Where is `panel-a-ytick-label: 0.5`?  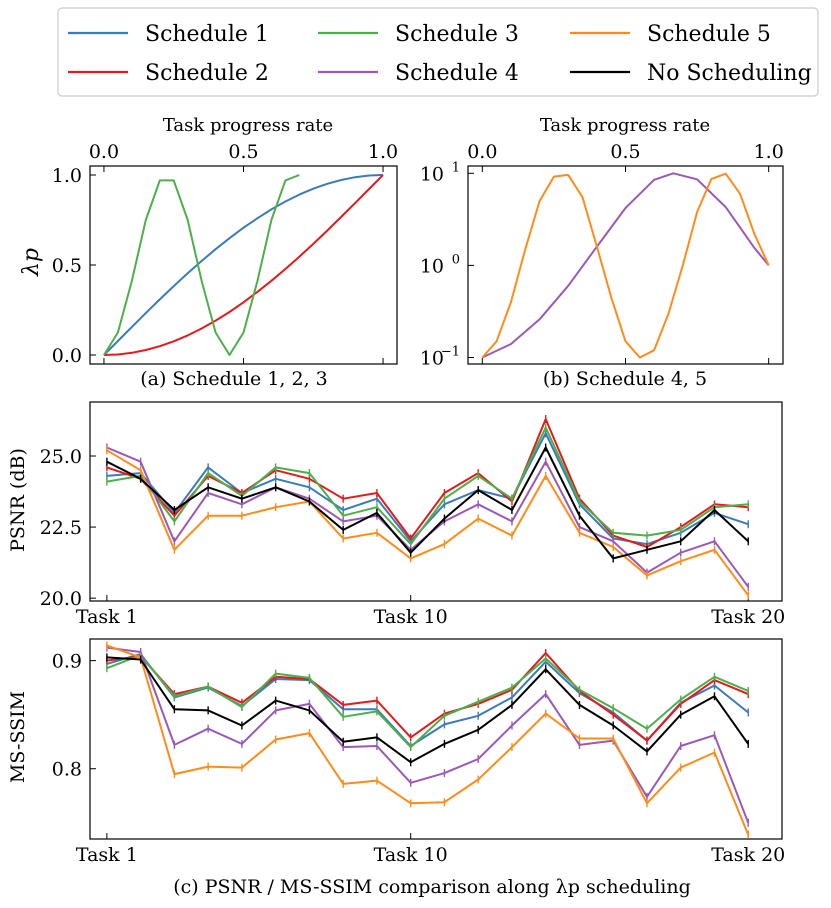
panel-a-ytick-label: 0.5 is located at coordinates (67, 266).